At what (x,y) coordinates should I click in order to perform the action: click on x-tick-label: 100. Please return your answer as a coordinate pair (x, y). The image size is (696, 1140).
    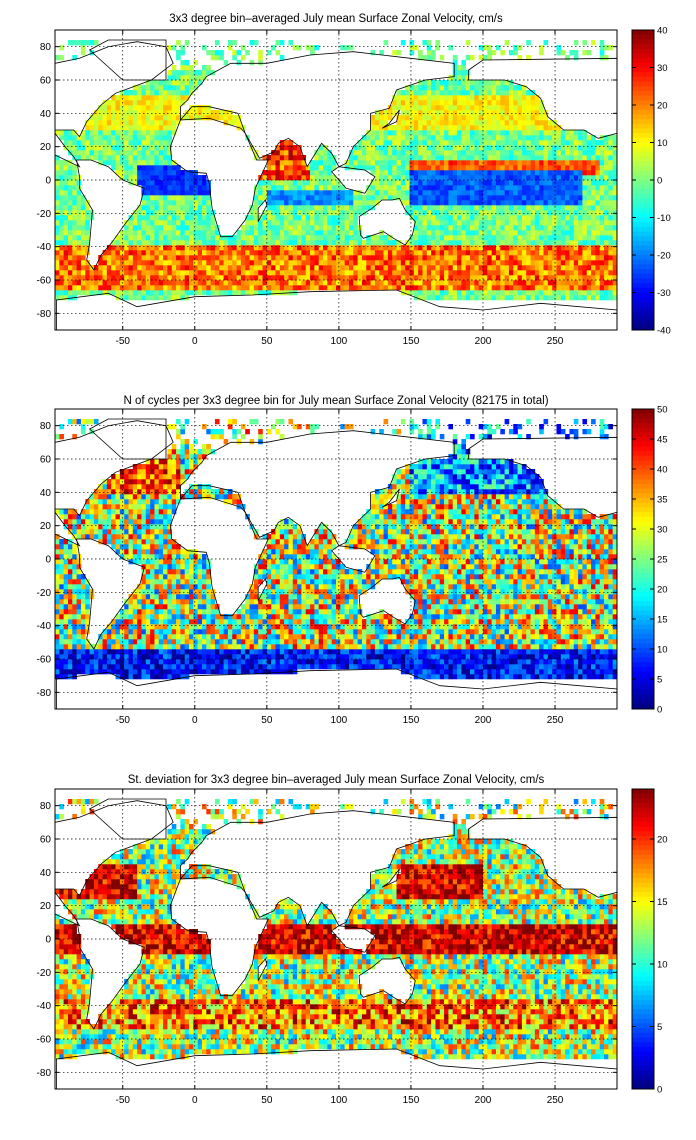
    Looking at the image, I should click on (339, 341).